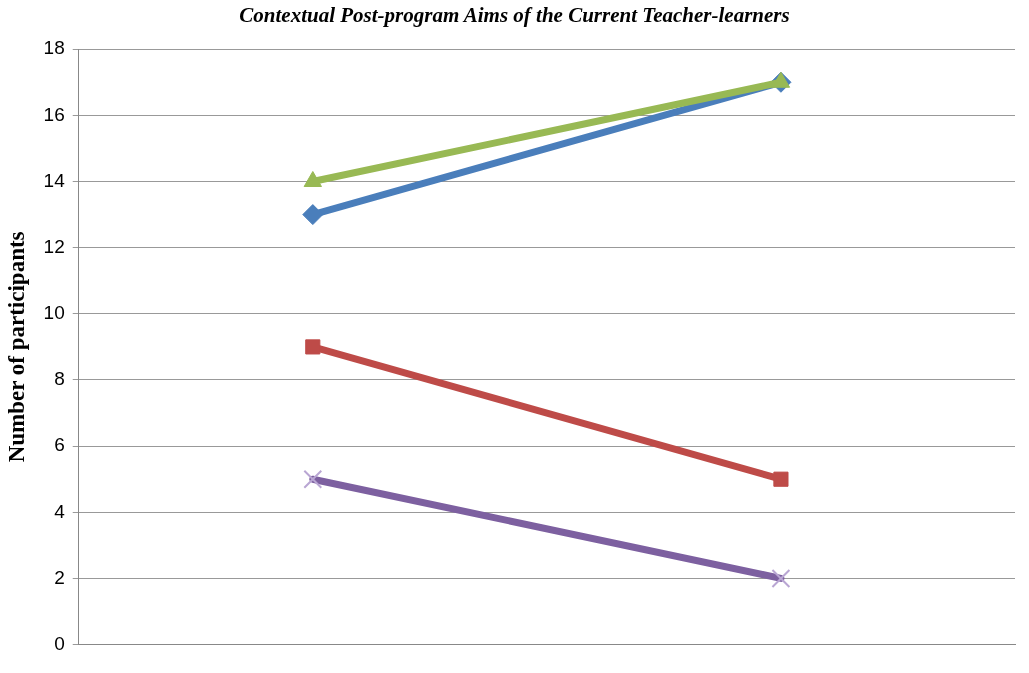 This screenshot has width=1029, height=673. What do you see at coordinates (59, 379) in the screenshot?
I see `y-tick-label: 8` at bounding box center [59, 379].